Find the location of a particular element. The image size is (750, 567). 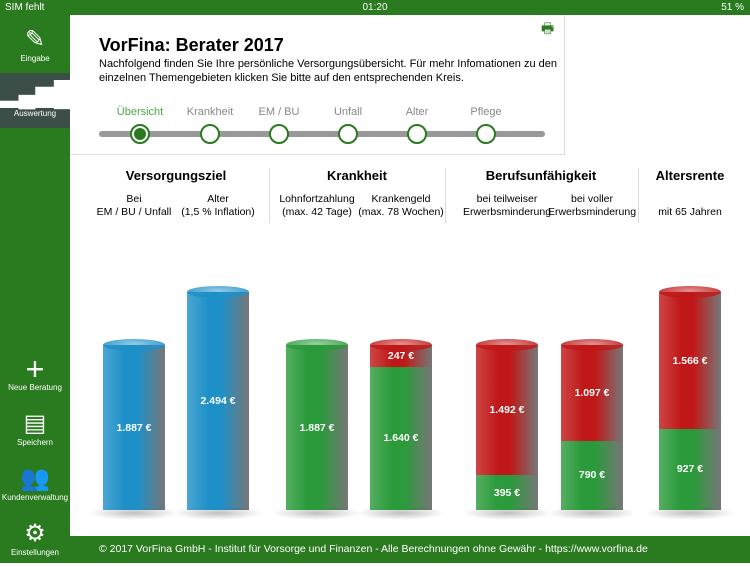

bar-segment: 1.492 € is located at coordinates (507, 410).